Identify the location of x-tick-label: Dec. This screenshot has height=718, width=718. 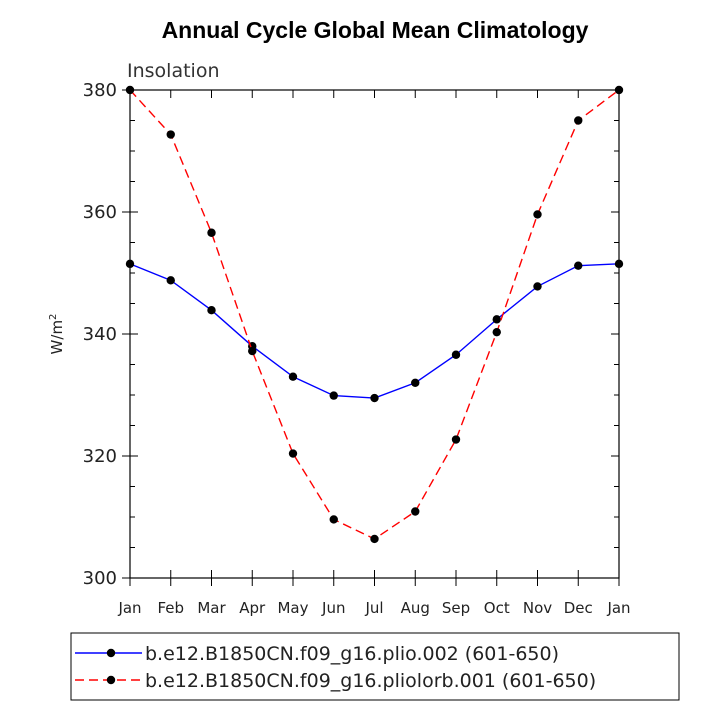
(578, 608).